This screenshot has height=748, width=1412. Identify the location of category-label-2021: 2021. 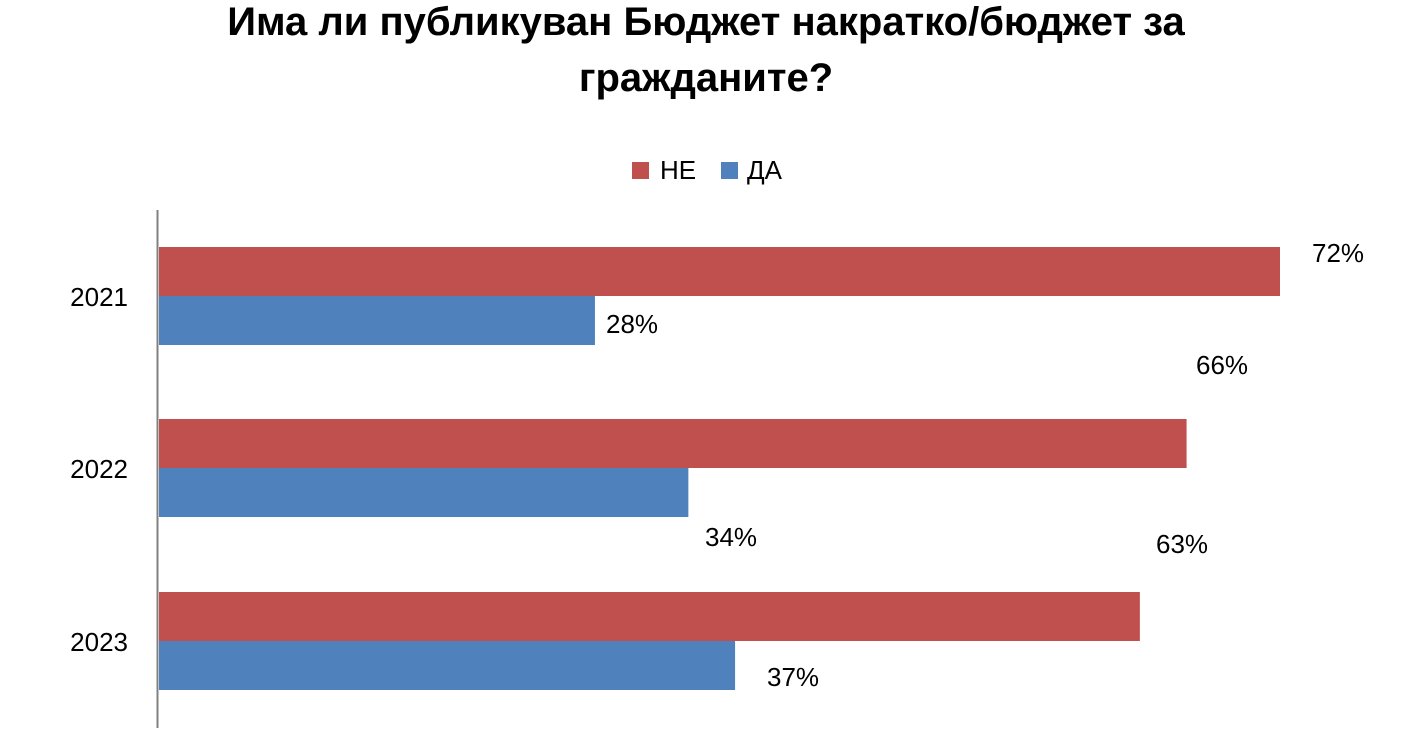
(99, 297).